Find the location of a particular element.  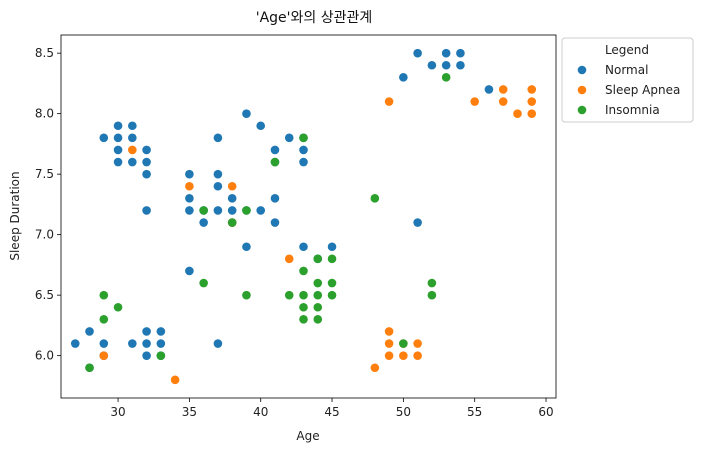

y-tick-label: 8.5 is located at coordinates (44, 53).